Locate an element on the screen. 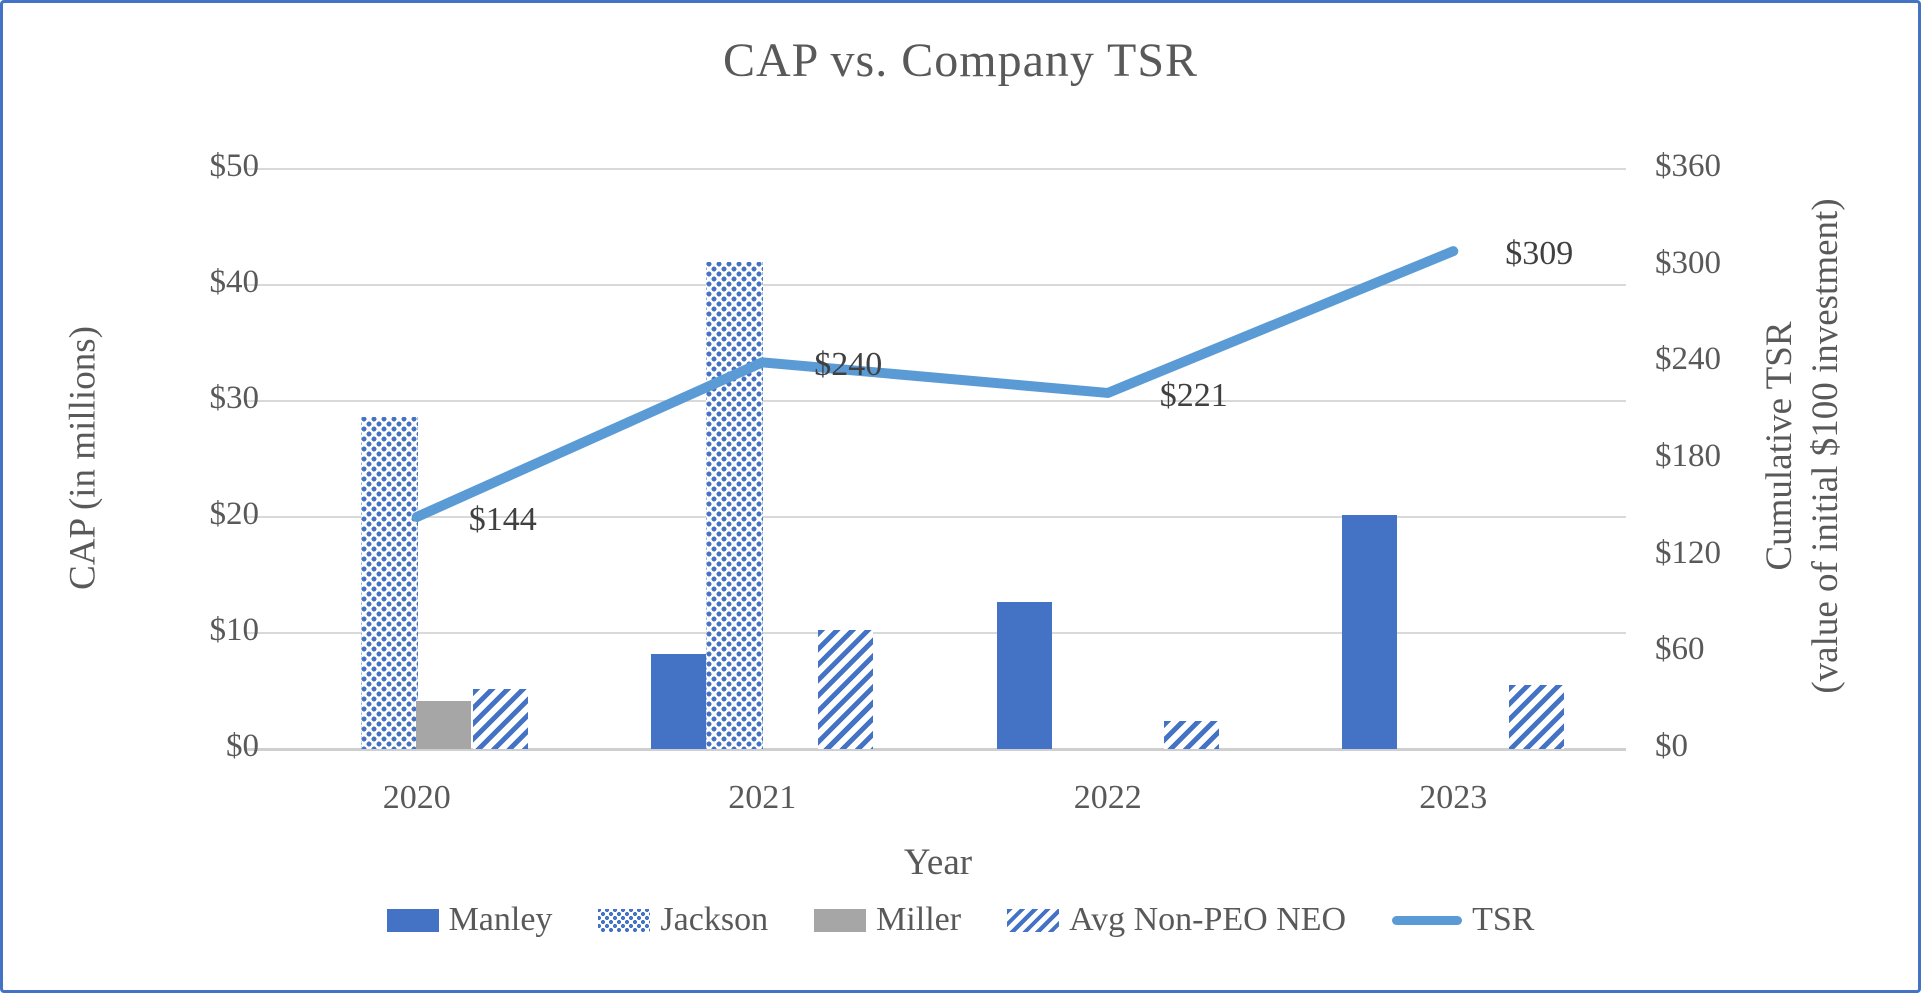 This screenshot has width=1921, height=993. tsr-data-label-2022: $221 is located at coordinates (1193, 395).